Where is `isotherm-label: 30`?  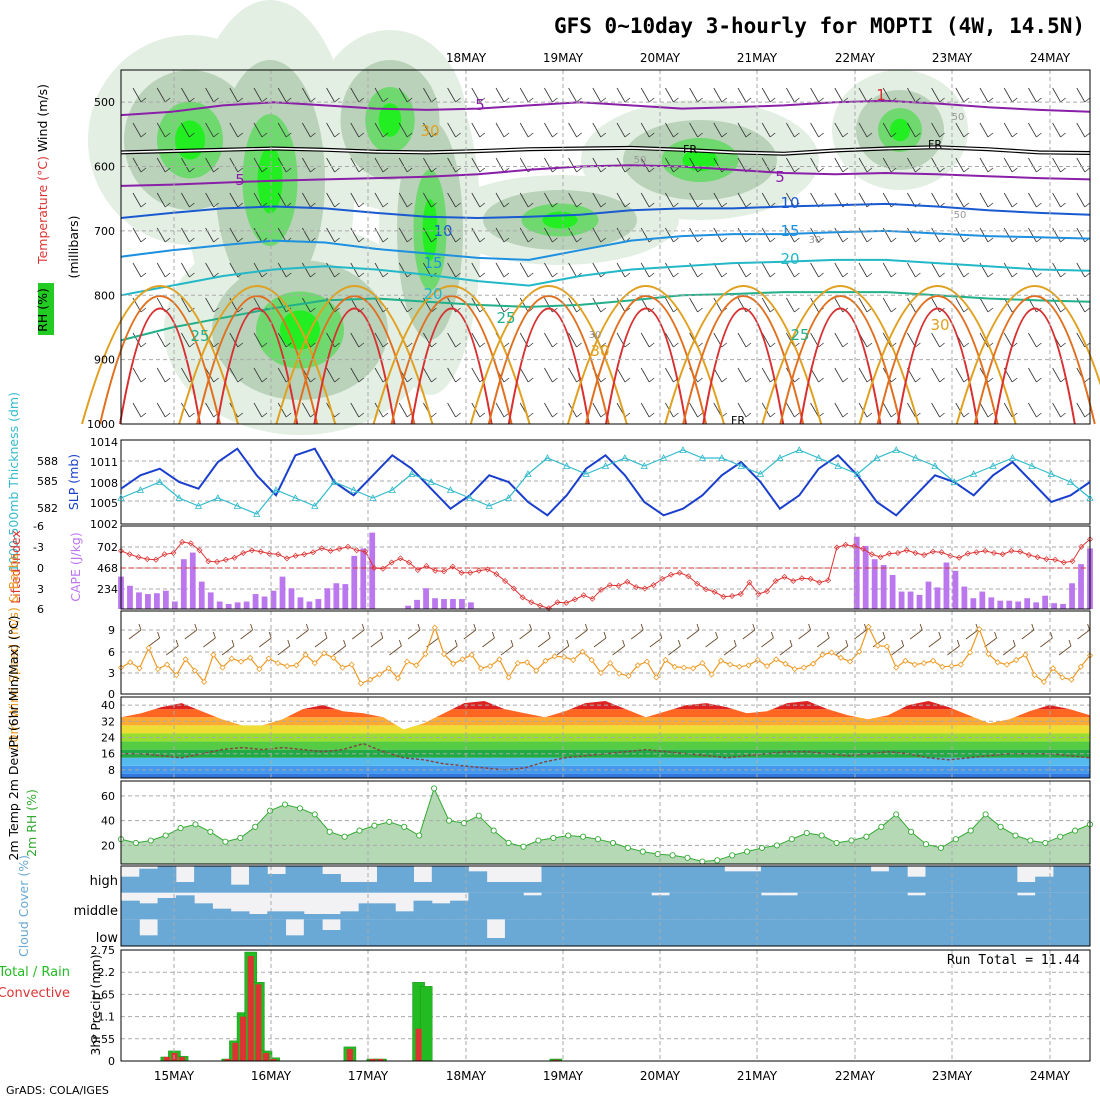 isotherm-label: 30 is located at coordinates (939, 325).